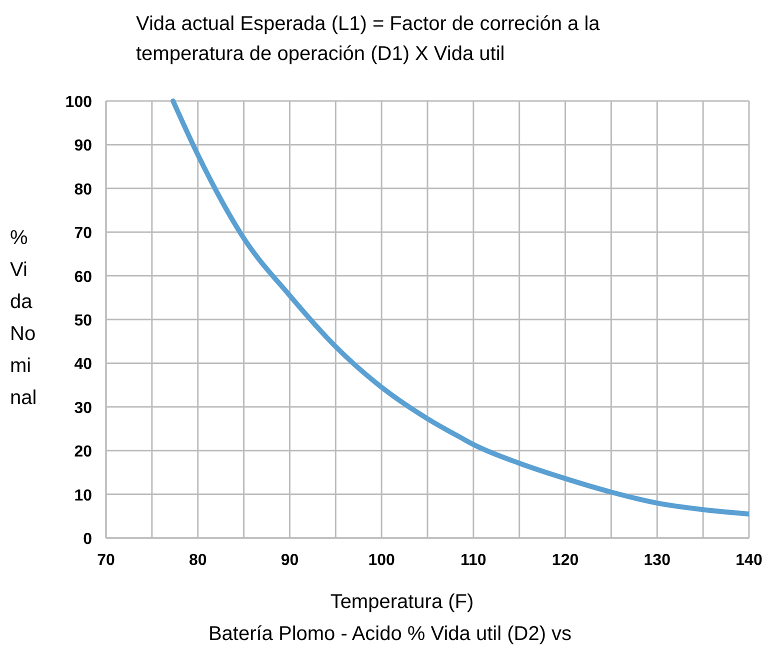 This screenshot has width=766, height=652. What do you see at coordinates (87, 539) in the screenshot?
I see `y-tick-label: 0` at bounding box center [87, 539].